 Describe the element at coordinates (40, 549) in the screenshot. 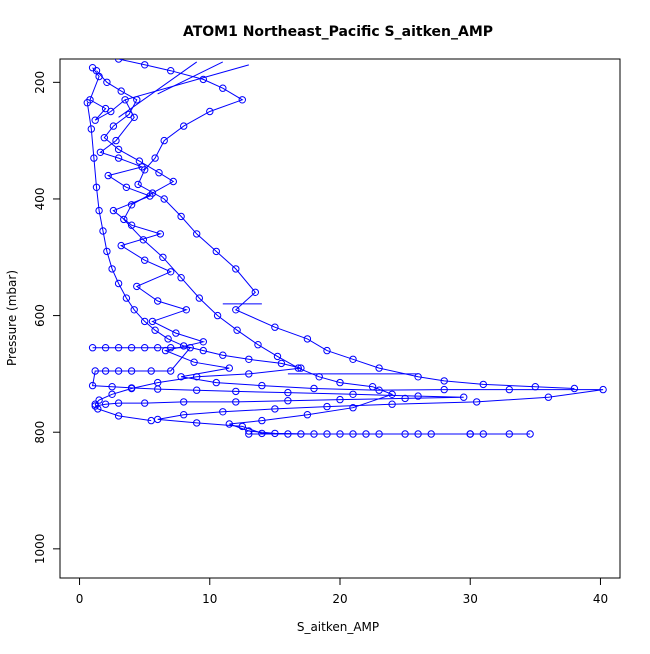

I see `y-tick-label: 1000` at that location.